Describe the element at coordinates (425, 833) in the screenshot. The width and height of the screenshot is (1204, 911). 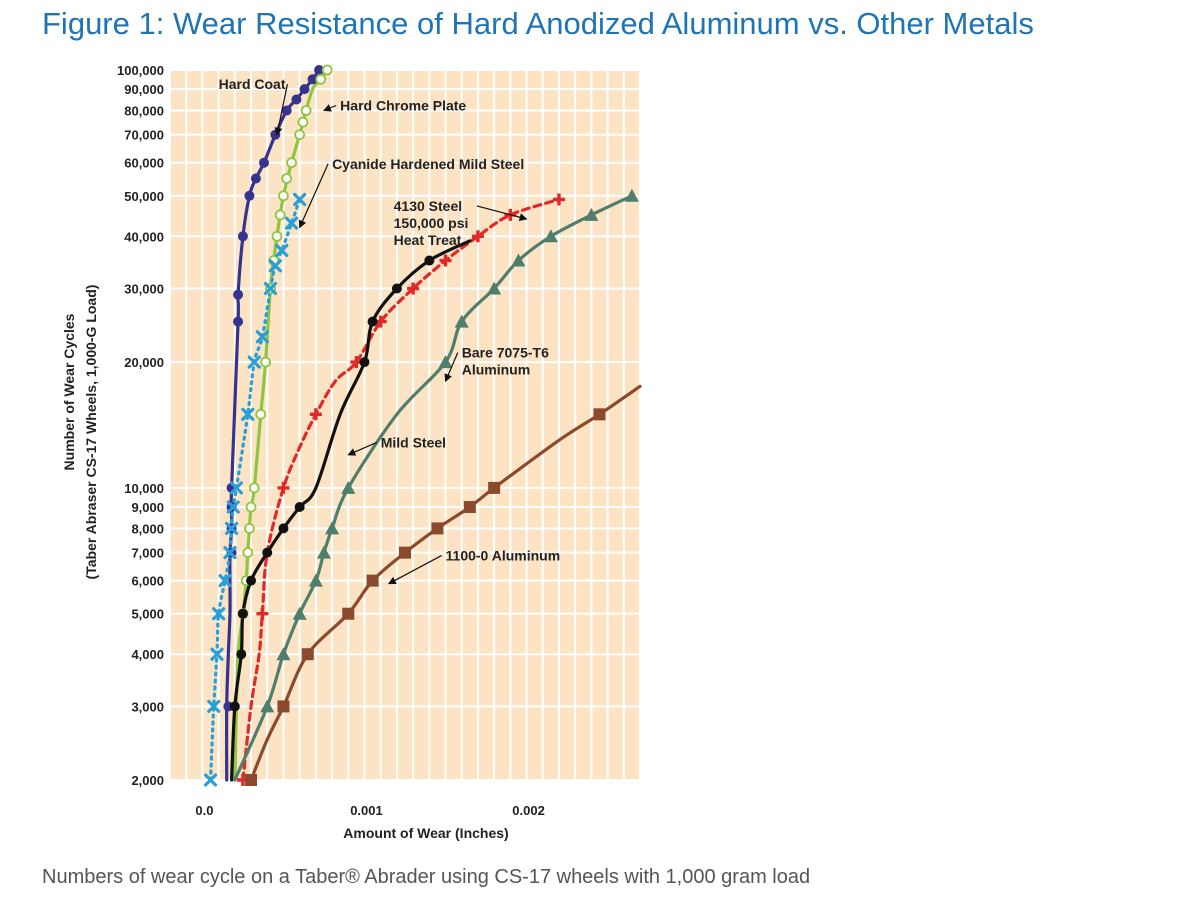
I see `x-axis-label: Amount of Wear (Inches)` at that location.